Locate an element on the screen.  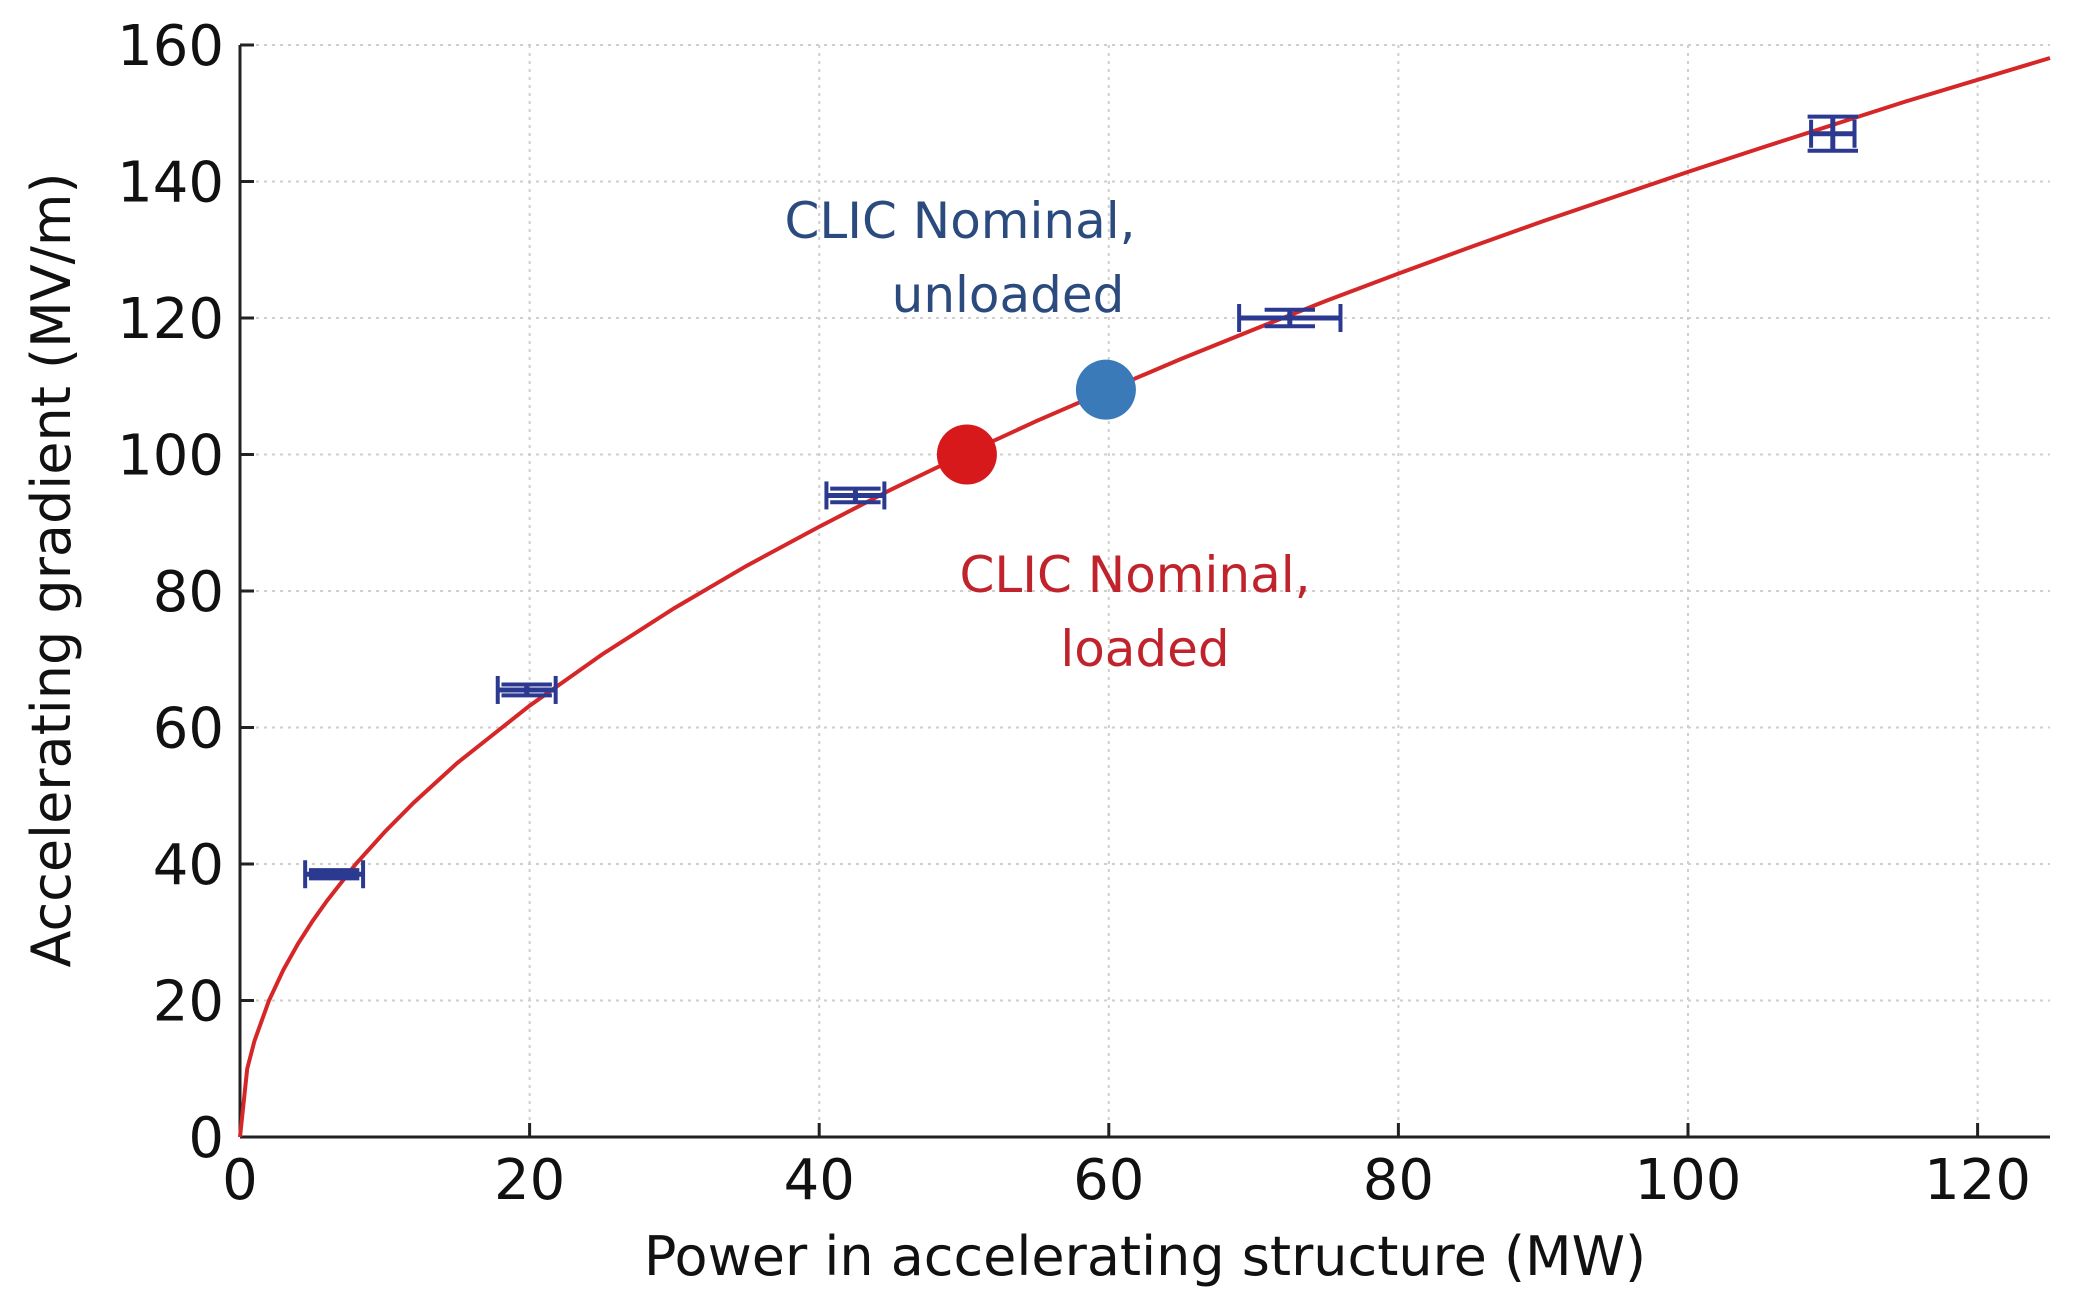
x-tick-labels: 0 20 40 60 80 100 120 is located at coordinates (1126, 1168).